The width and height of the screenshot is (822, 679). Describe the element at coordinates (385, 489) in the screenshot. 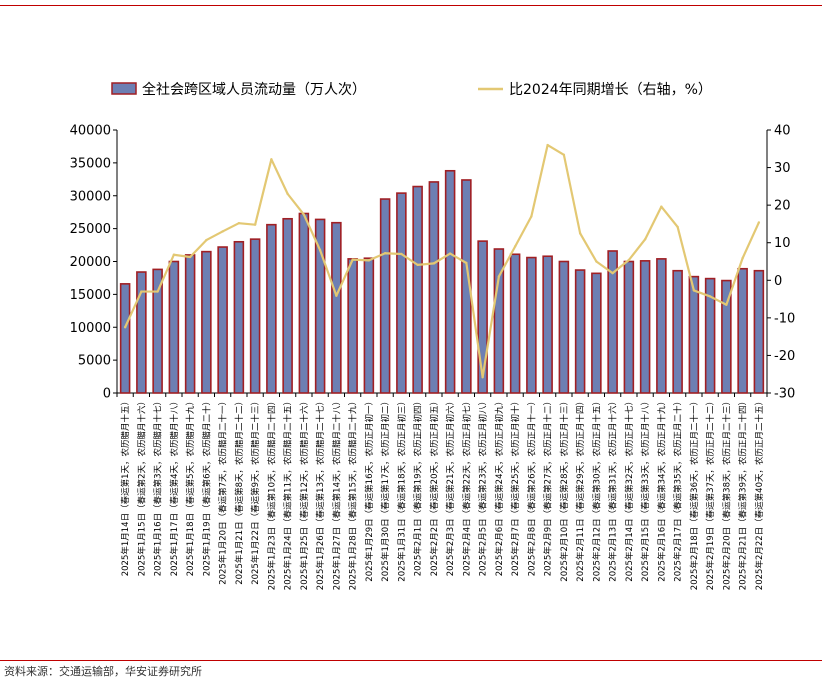

I see `x-category-label: 2025年1月30日（春运第17天，农历正月初二）` at that location.